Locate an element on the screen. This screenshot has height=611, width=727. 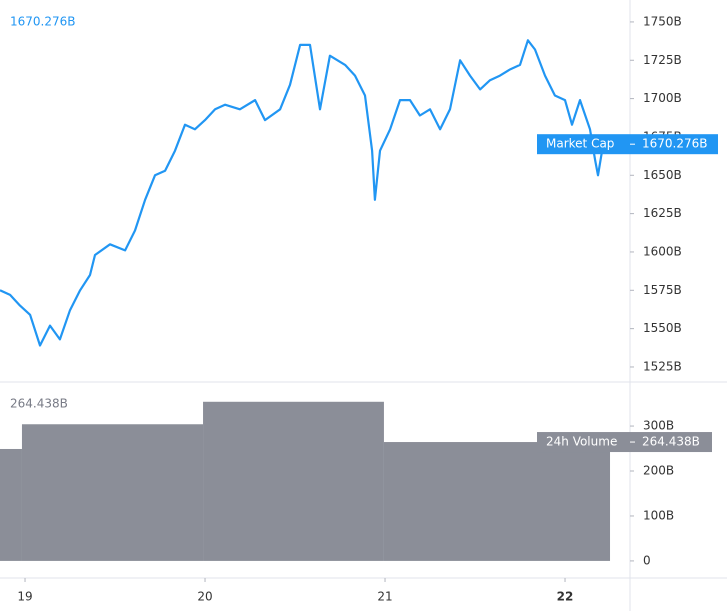
y-tick-label: 1575B is located at coordinates (662, 290).